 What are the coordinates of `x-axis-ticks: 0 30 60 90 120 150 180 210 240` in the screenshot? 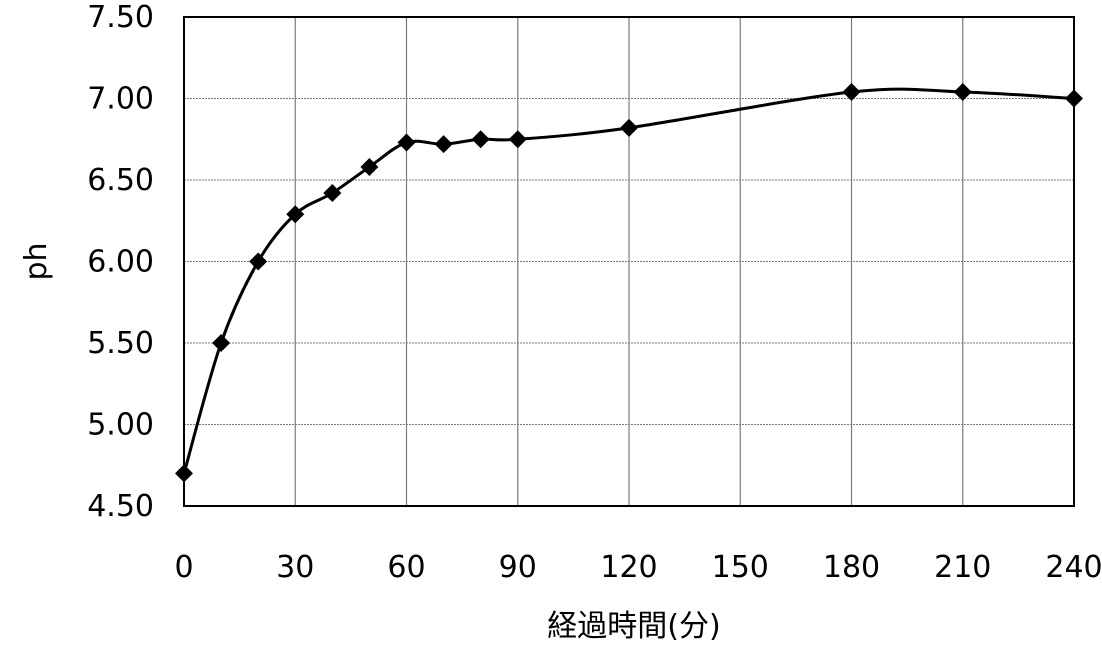 It's located at (638, 567).